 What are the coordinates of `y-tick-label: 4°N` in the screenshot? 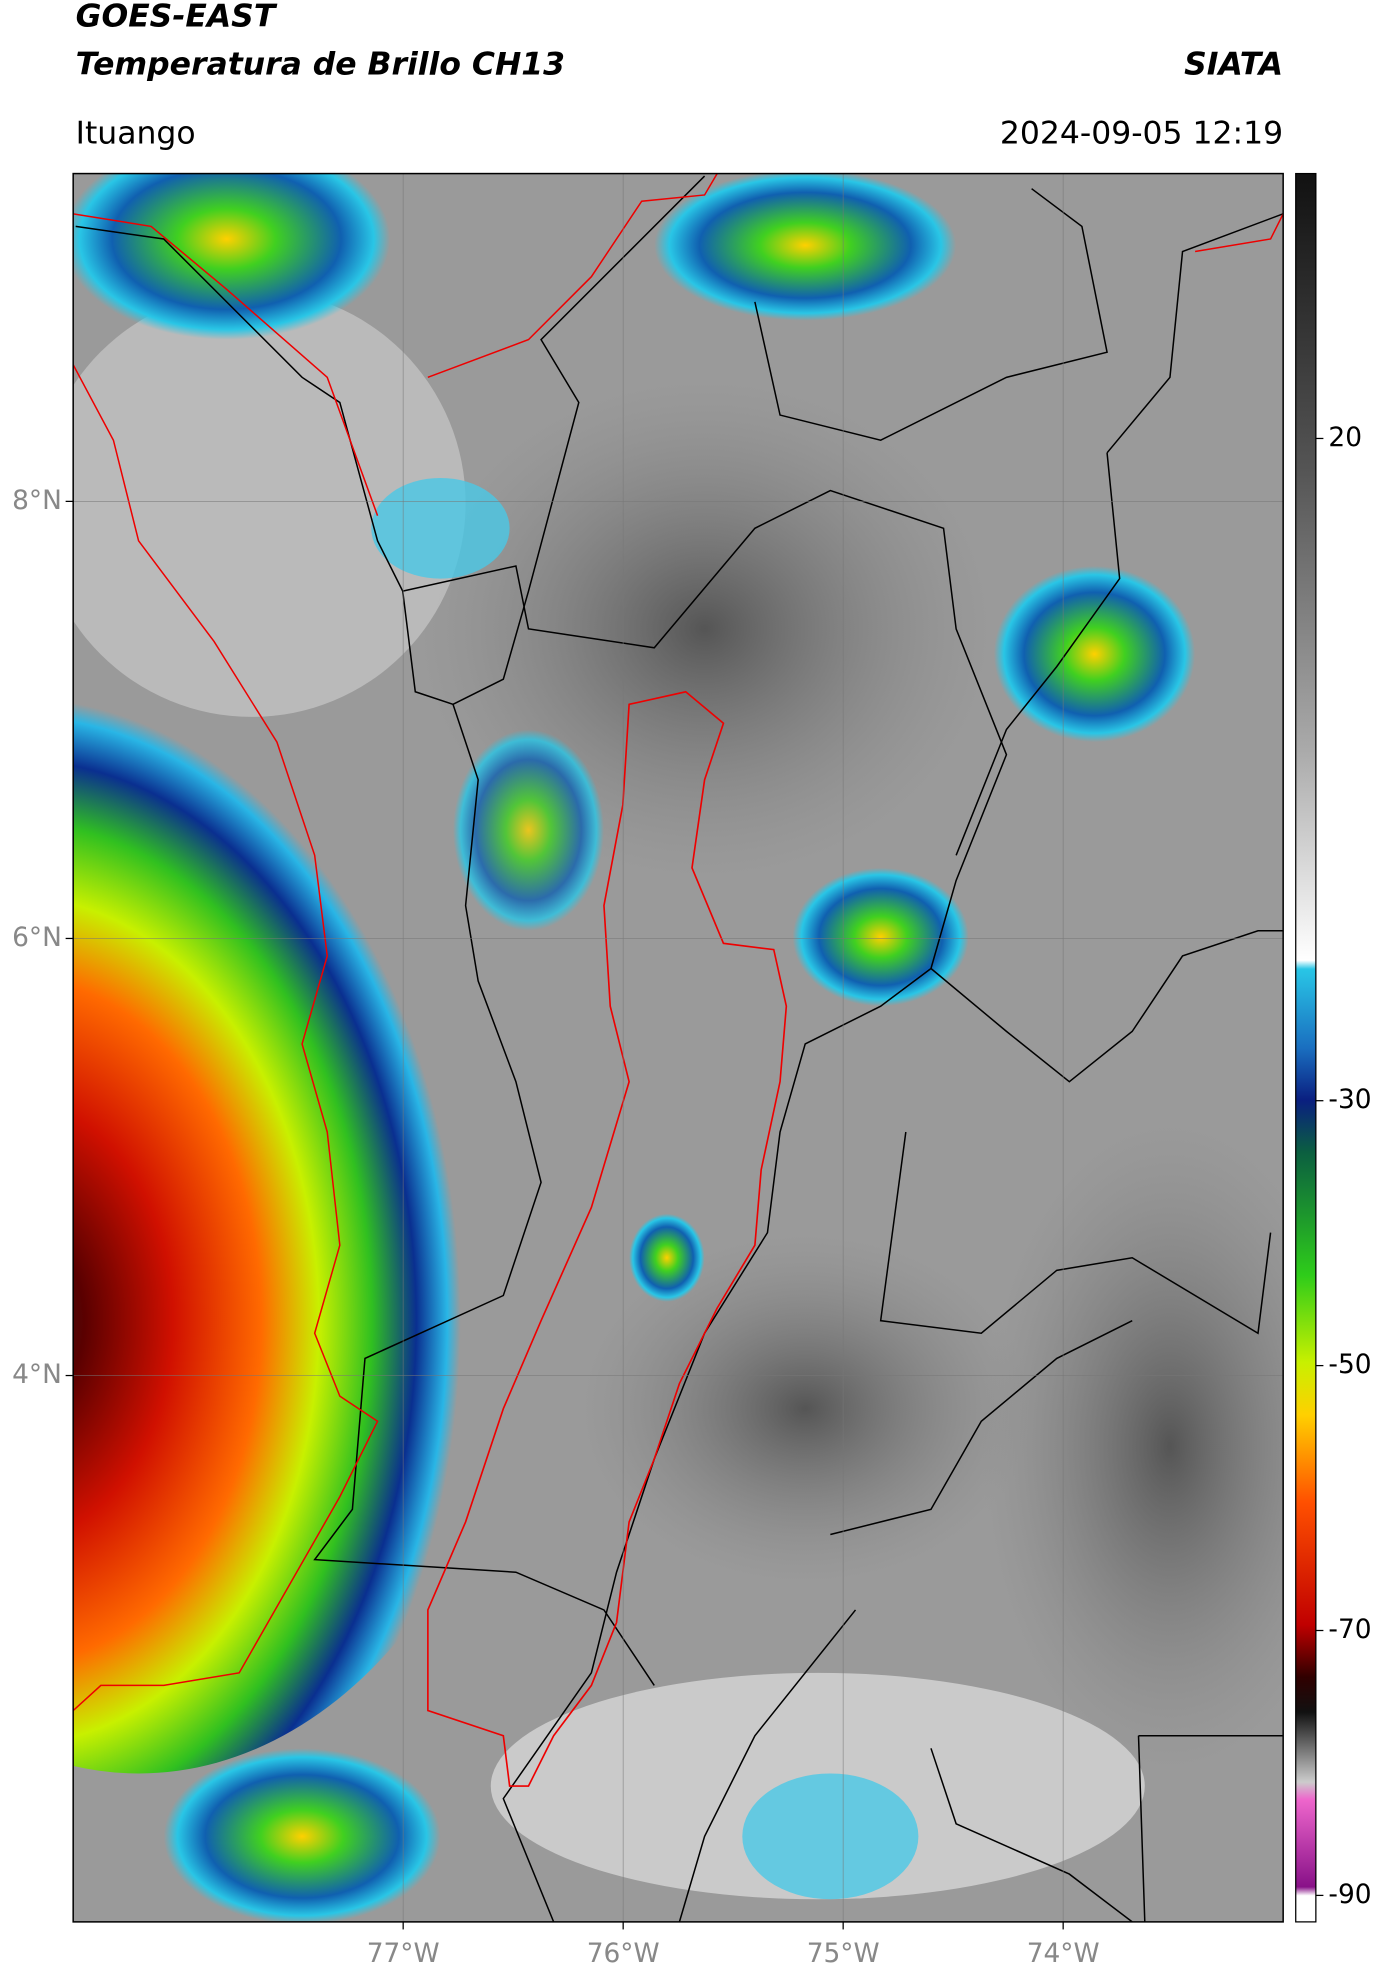 It's located at (37, 1374).